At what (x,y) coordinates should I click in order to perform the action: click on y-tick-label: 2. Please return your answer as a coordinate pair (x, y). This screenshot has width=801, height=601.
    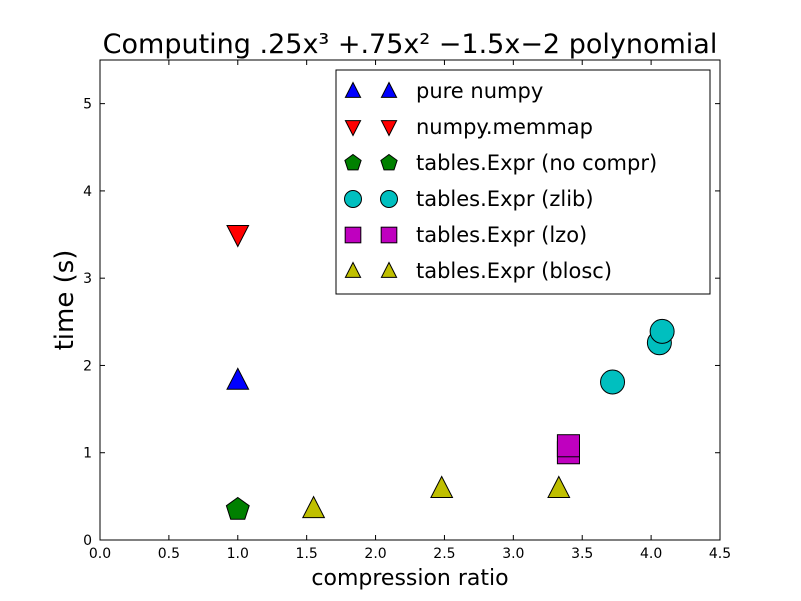
    Looking at the image, I should click on (87, 366).